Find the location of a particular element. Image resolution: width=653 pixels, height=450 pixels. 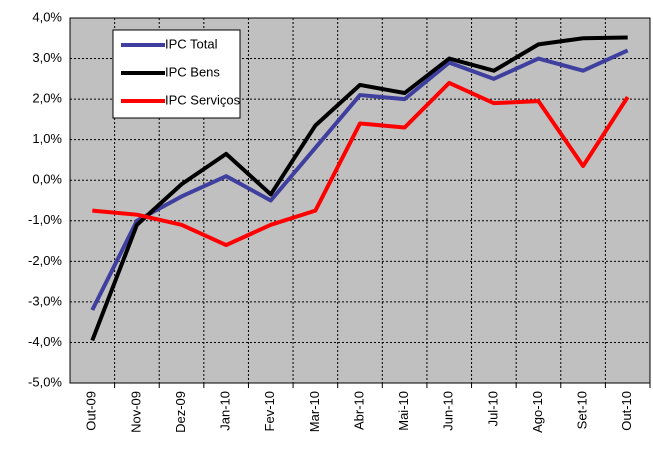

x-tick-label: Jul-10 is located at coordinates (492, 408).